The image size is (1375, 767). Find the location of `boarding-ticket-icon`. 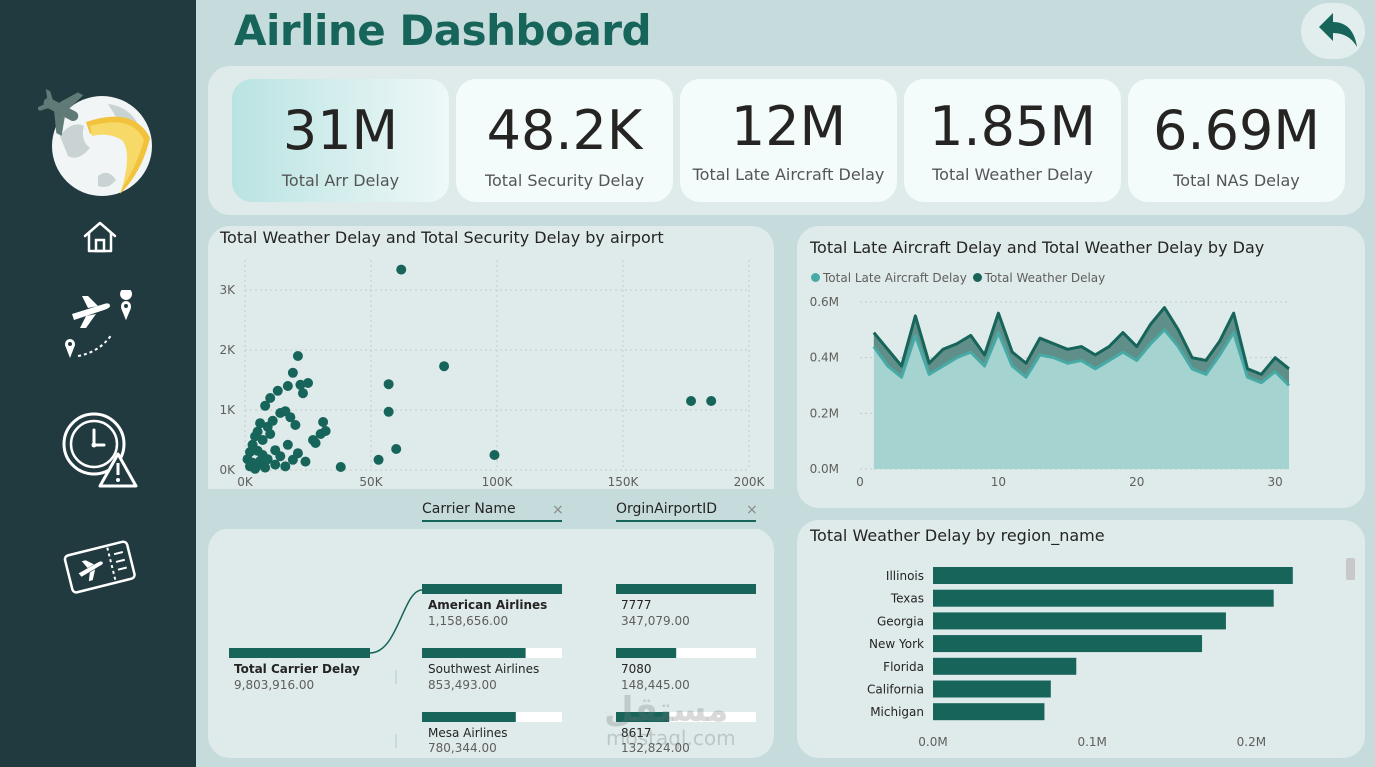

boarding-ticket-icon is located at coordinates (100, 568).